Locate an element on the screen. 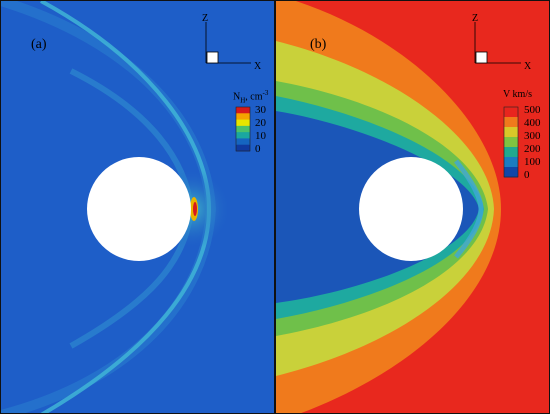 This screenshot has height=416, width=550. panel-a-tick-0: 0 is located at coordinates (258, 149).